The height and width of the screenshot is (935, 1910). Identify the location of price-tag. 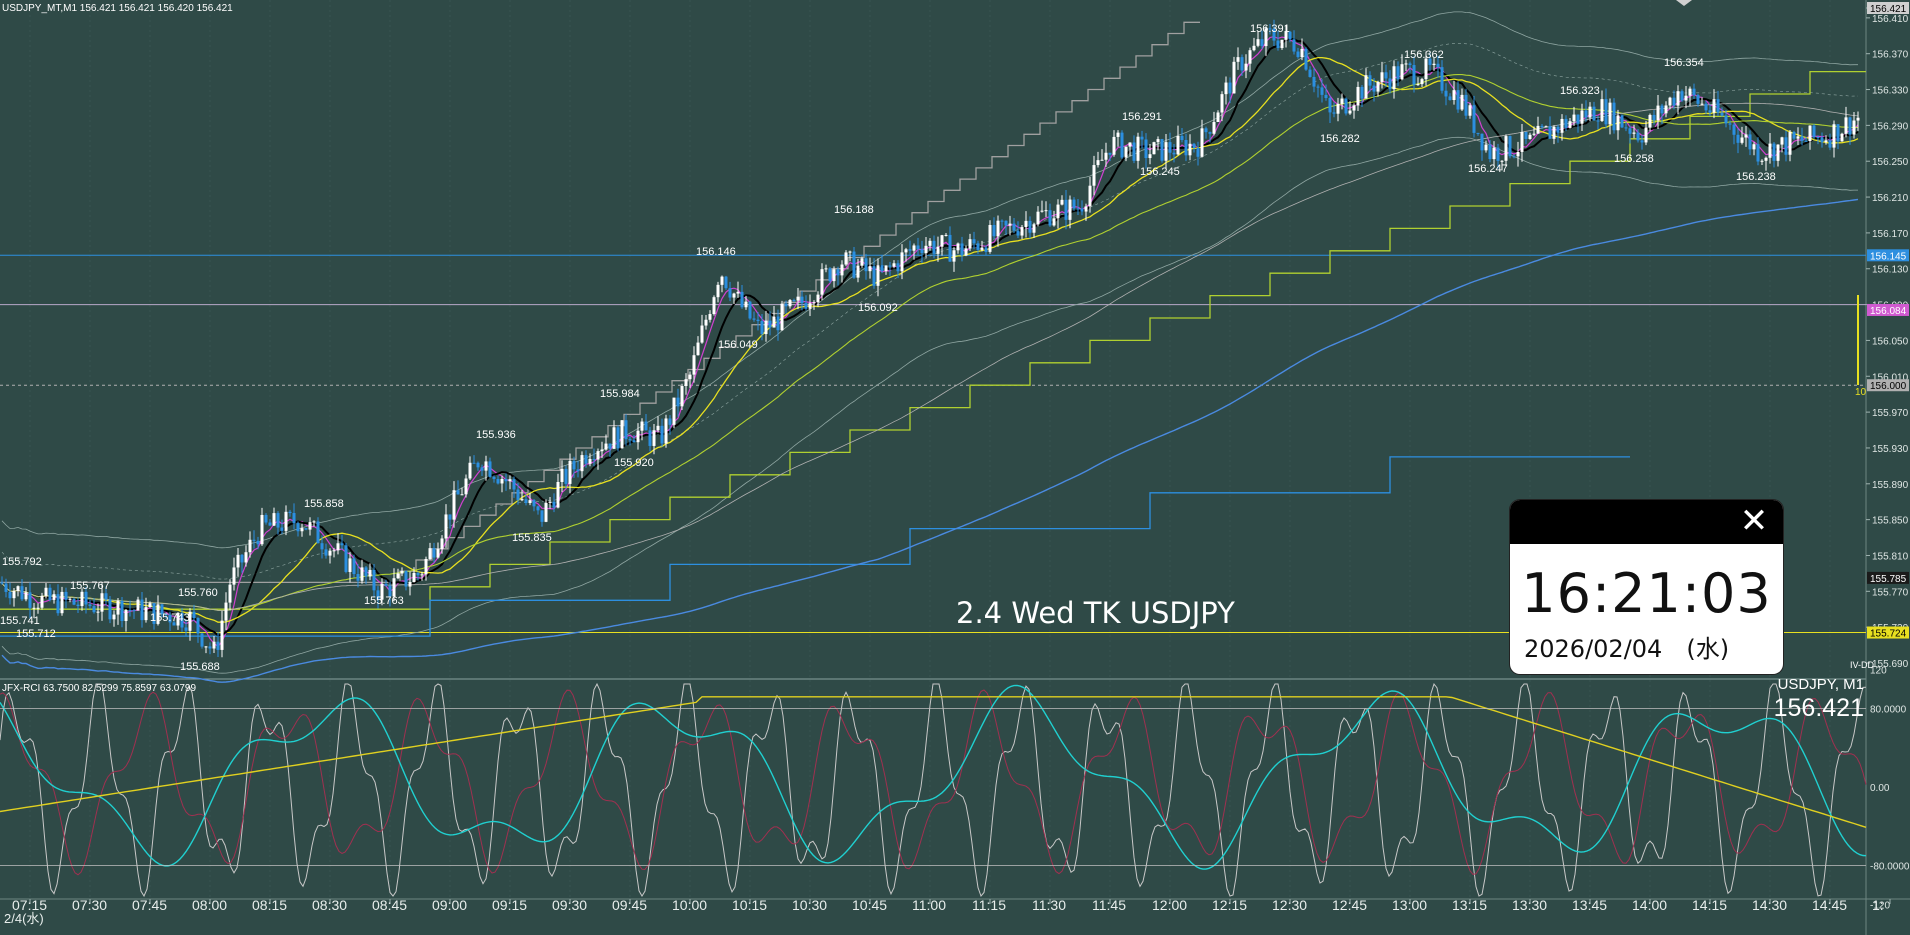
(1888, 8).